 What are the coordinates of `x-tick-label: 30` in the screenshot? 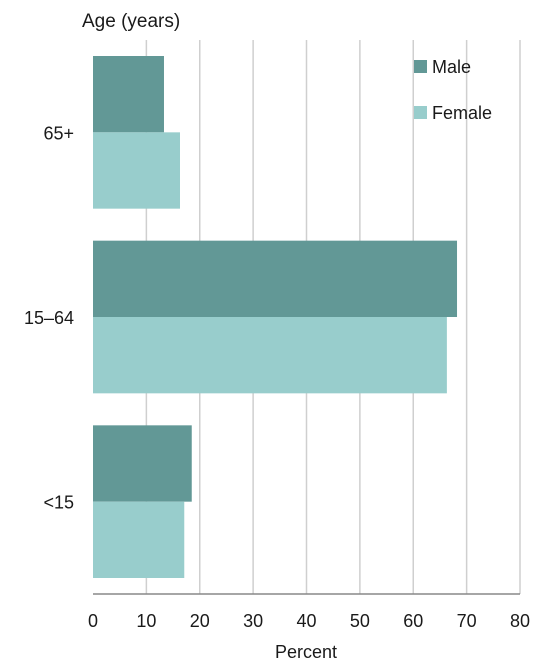 It's located at (253, 621).